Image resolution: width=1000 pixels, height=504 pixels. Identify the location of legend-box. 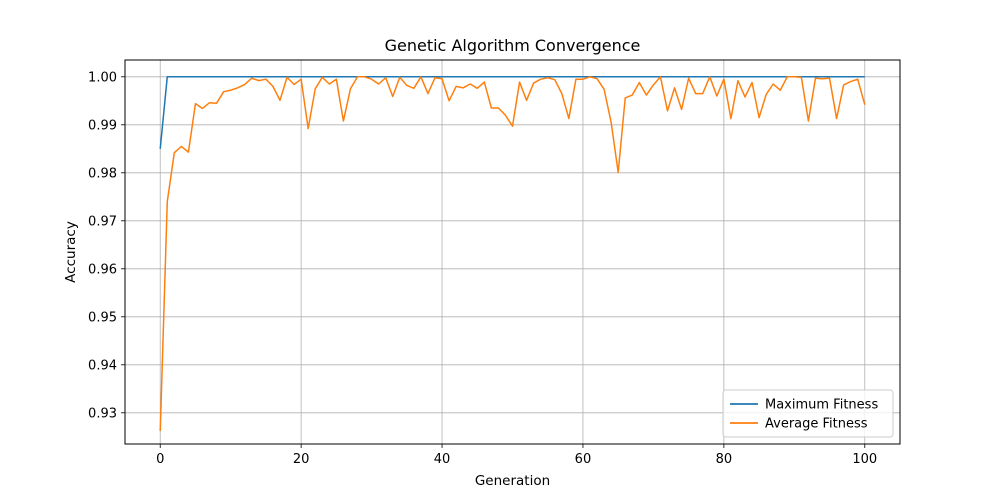
(808, 413).